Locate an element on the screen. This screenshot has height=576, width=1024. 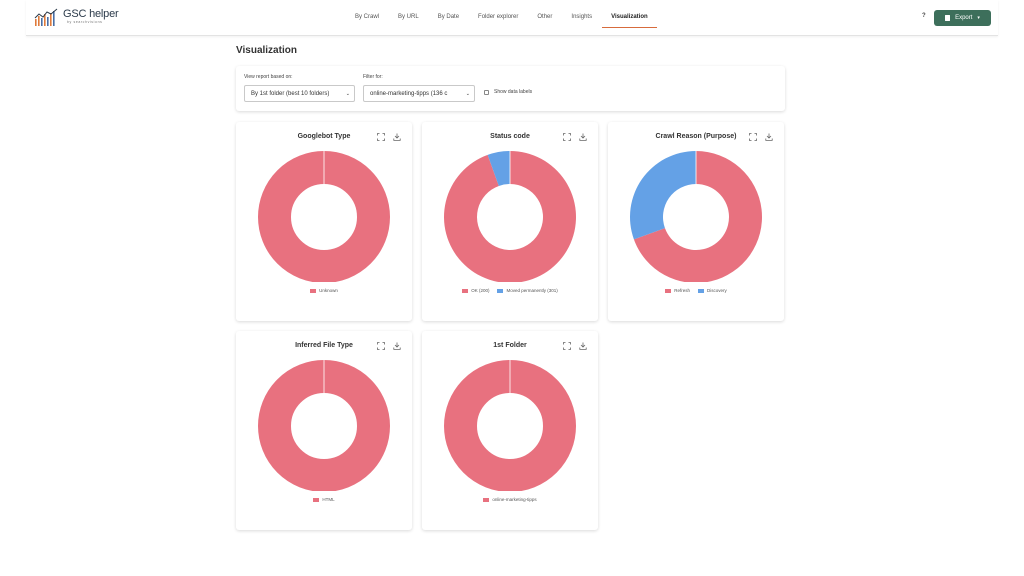
legend-item: Unknown is located at coordinates (324, 290).